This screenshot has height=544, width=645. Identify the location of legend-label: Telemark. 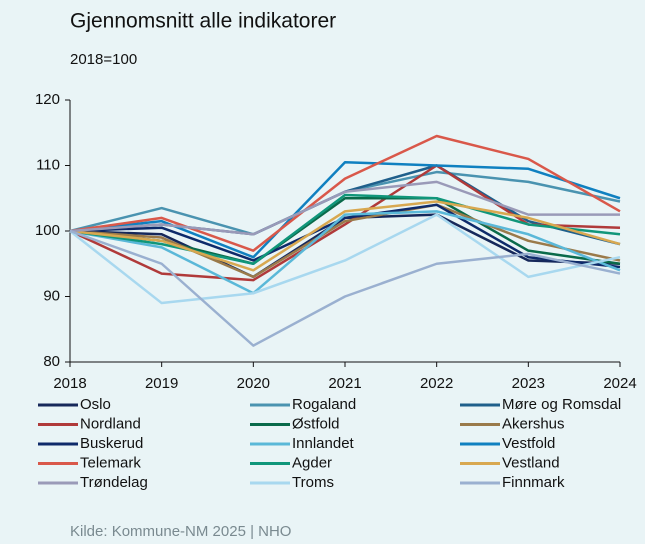
(110, 462).